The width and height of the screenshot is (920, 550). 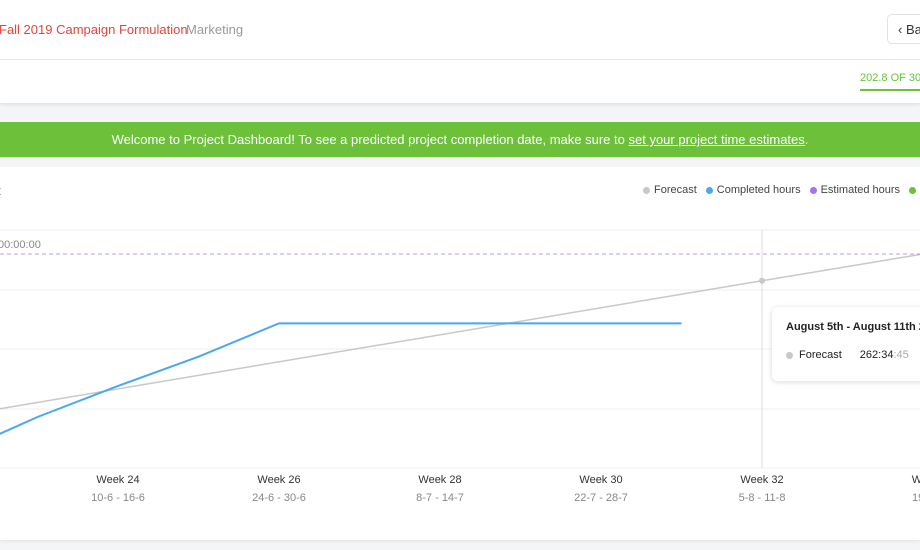 What do you see at coordinates (118, 480) in the screenshot?
I see `x-tick-week: Week 24` at bounding box center [118, 480].